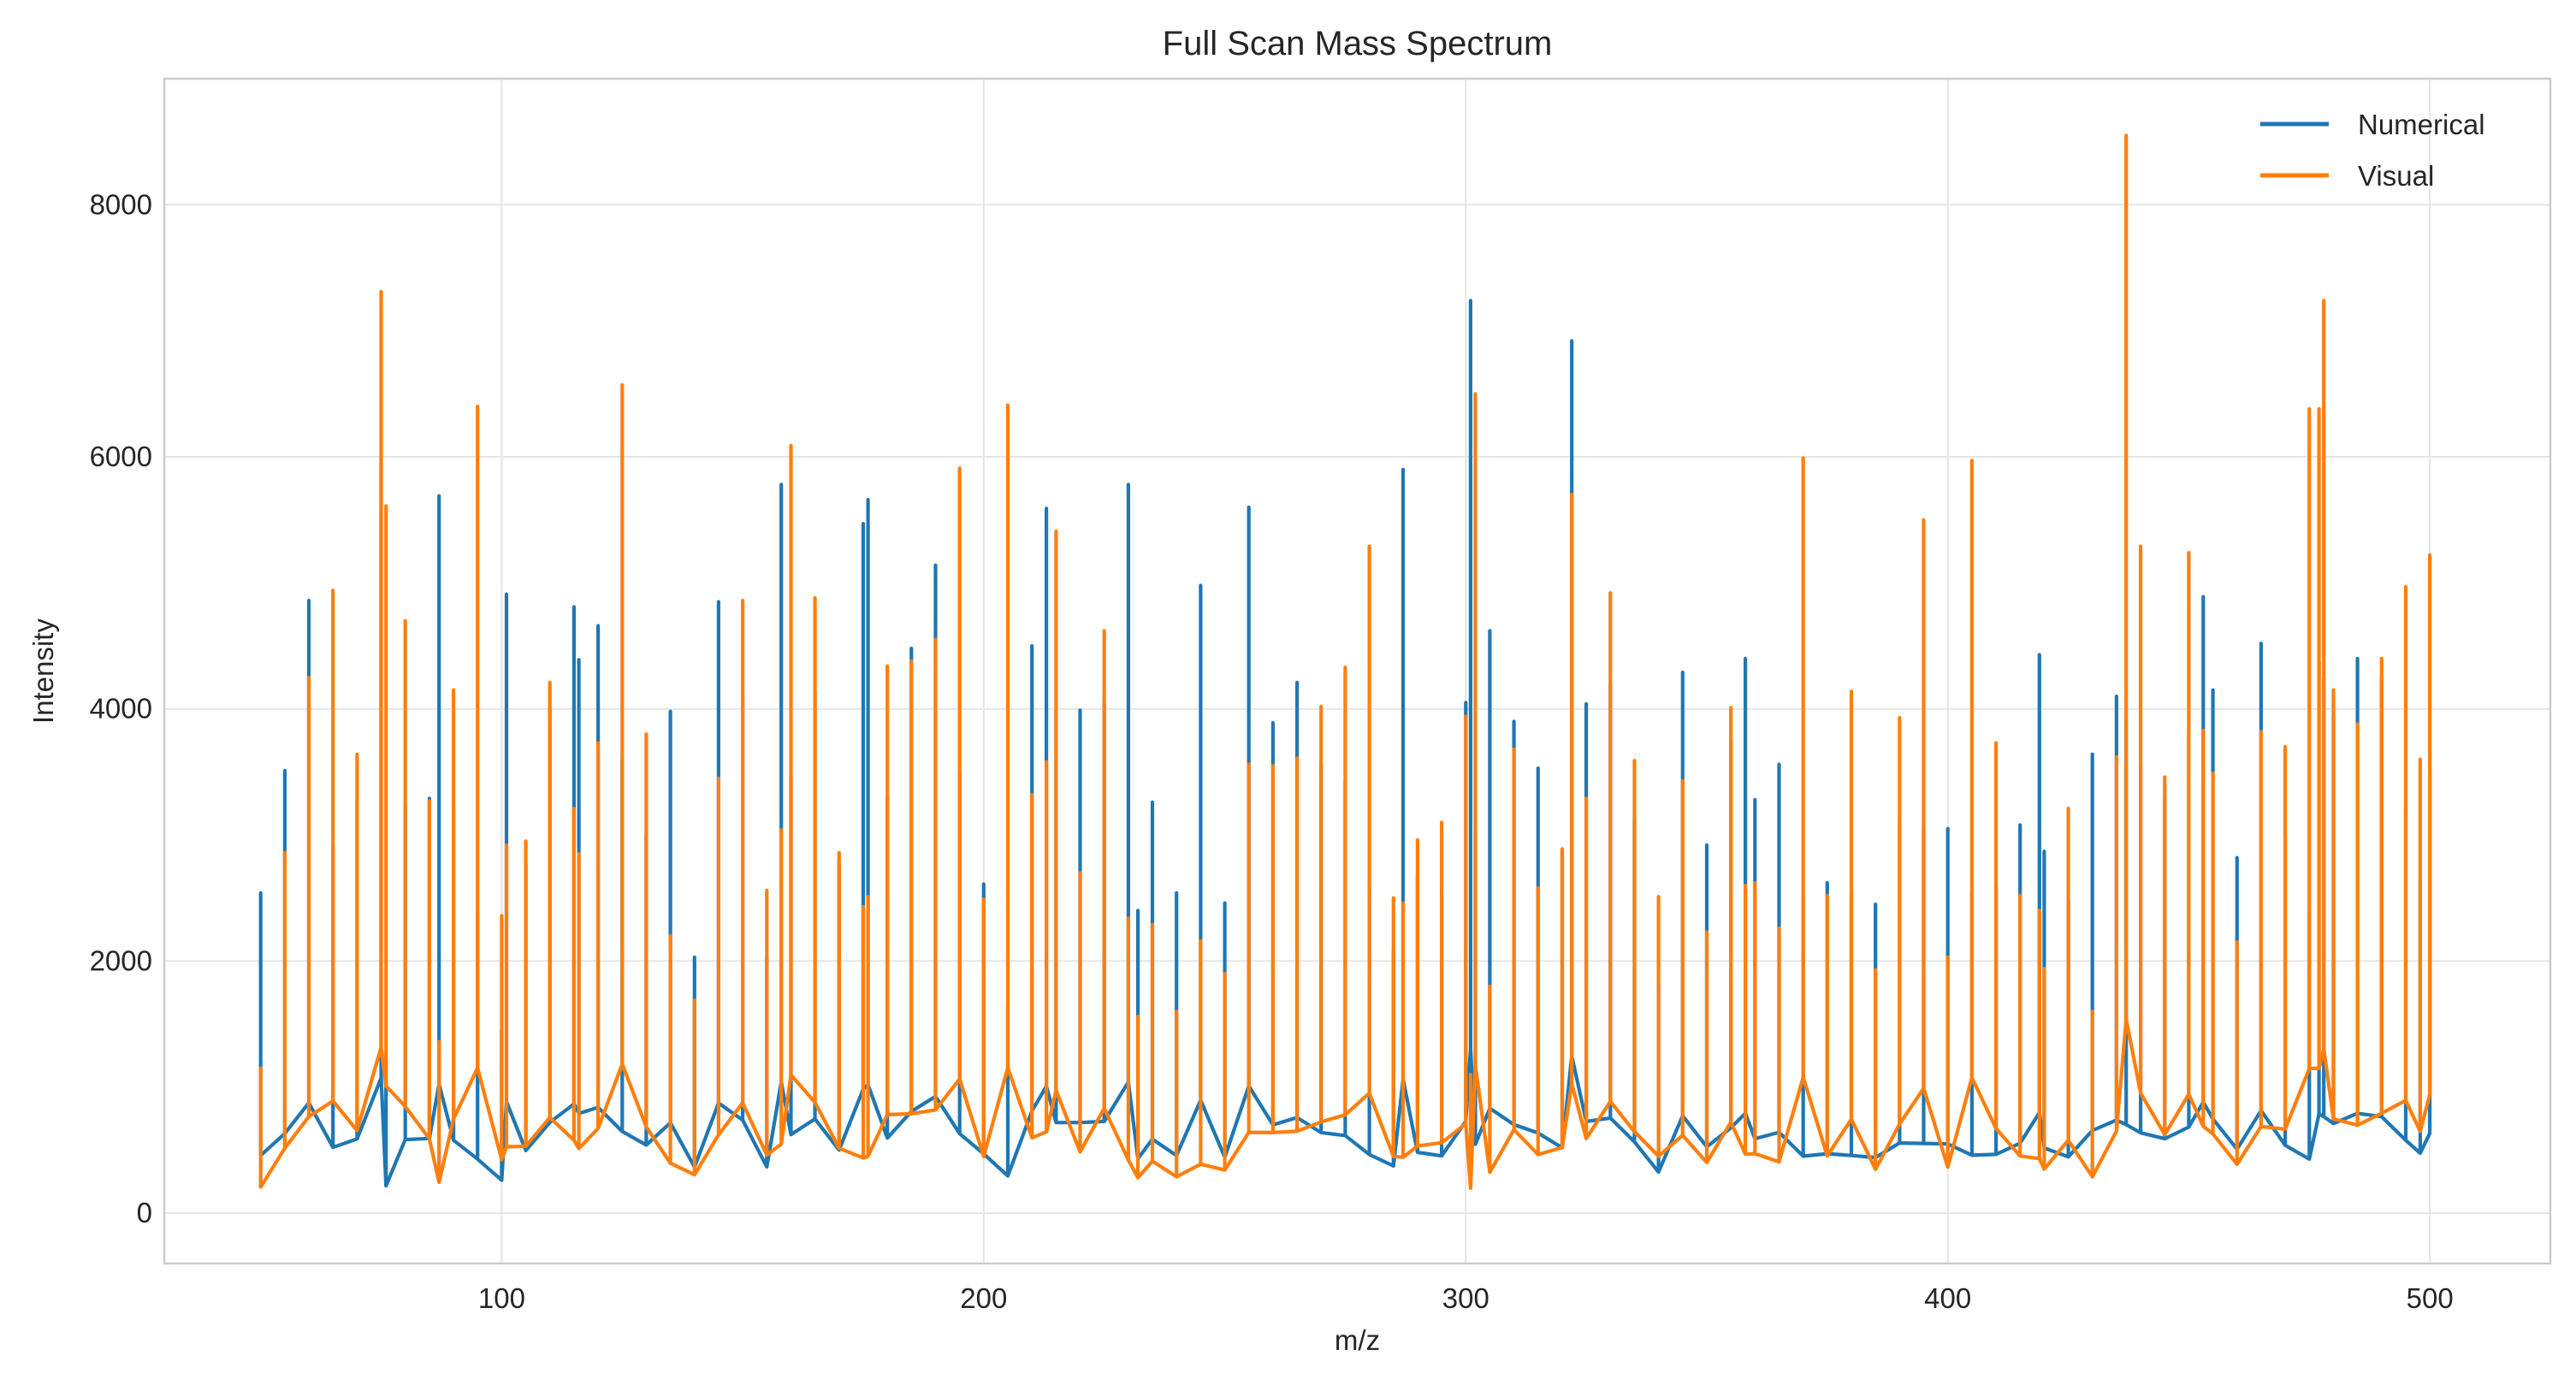 This screenshot has width=2576, height=1385. I want to click on y-tick-label: 4000, so click(121, 709).